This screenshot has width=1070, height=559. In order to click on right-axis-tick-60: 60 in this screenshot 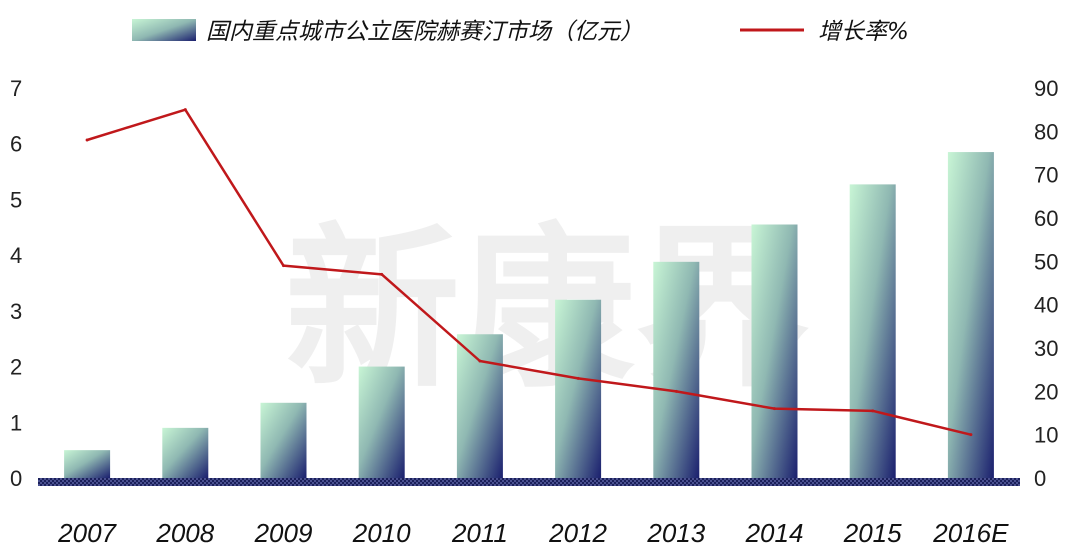, I will do `click(1046, 218)`.